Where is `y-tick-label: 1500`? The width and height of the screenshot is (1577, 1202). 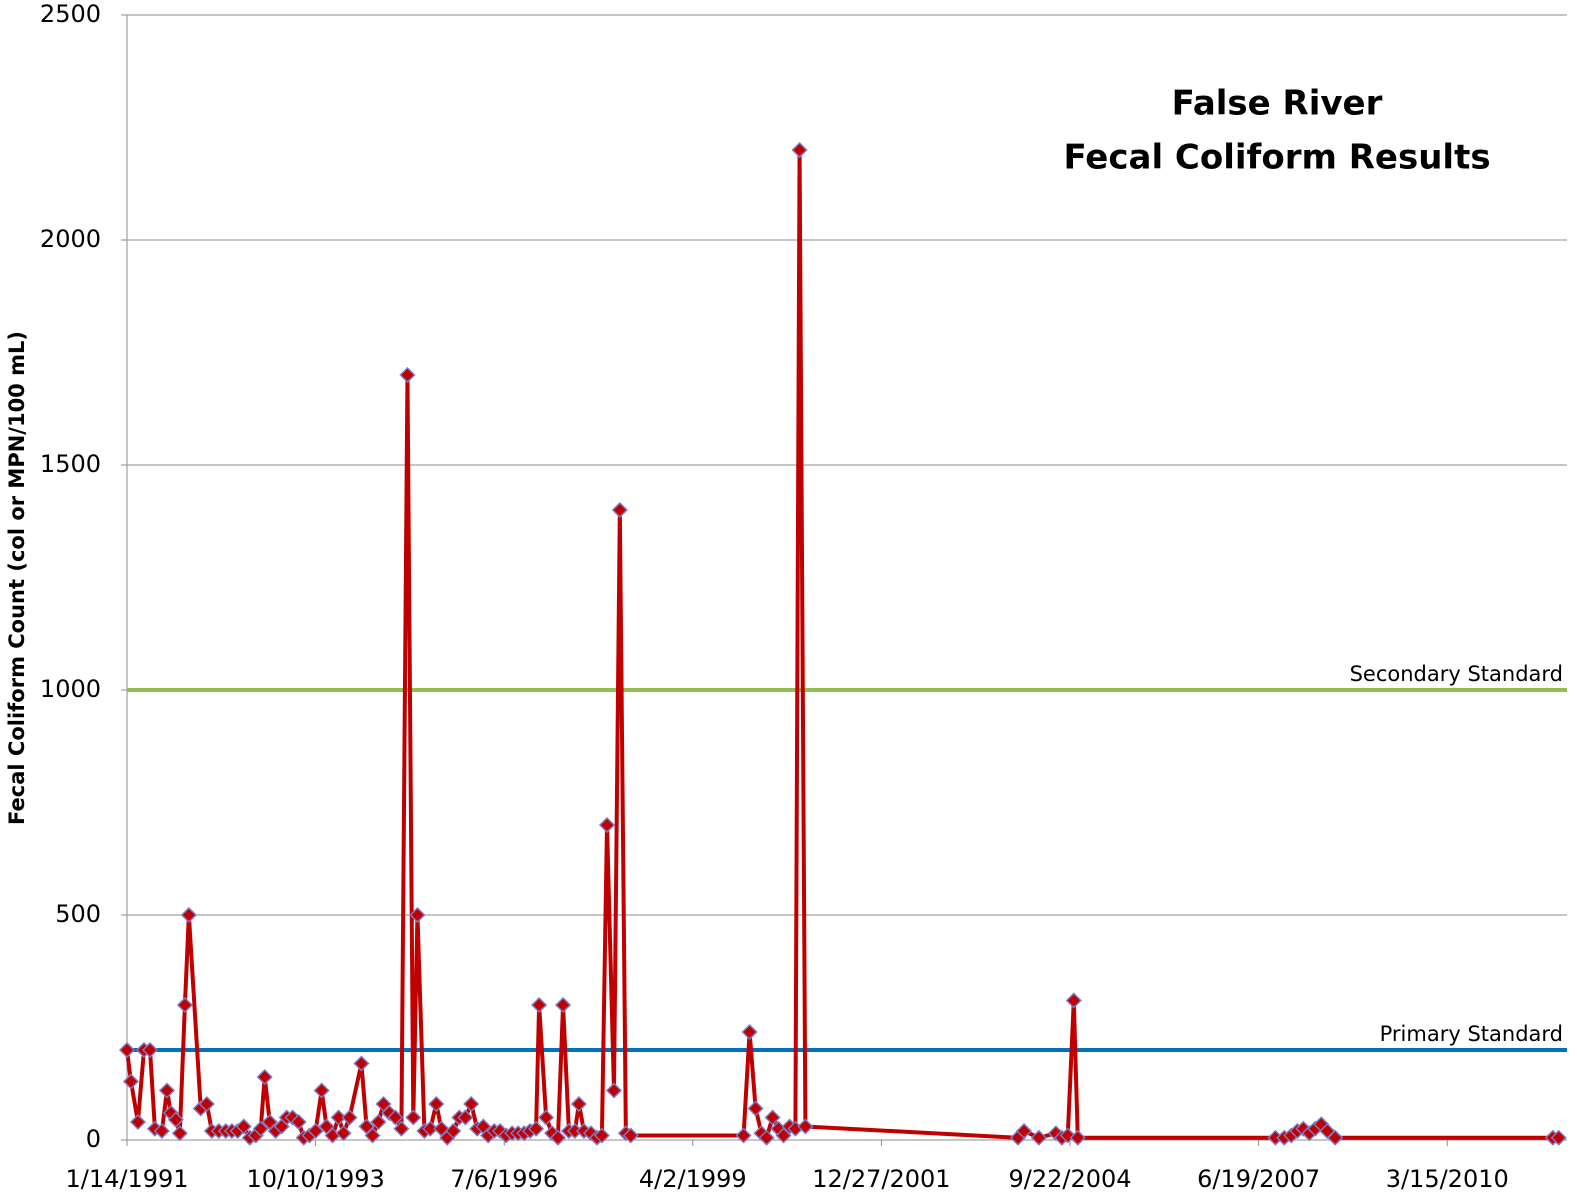
y-tick-label: 1500 is located at coordinates (70, 464).